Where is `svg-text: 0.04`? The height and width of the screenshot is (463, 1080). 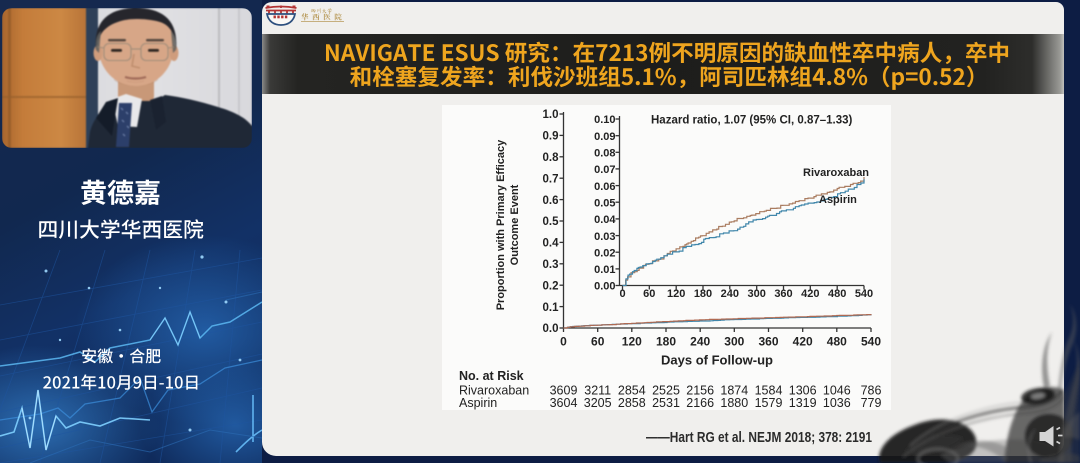 svg-text: 0.04 is located at coordinates (605, 220).